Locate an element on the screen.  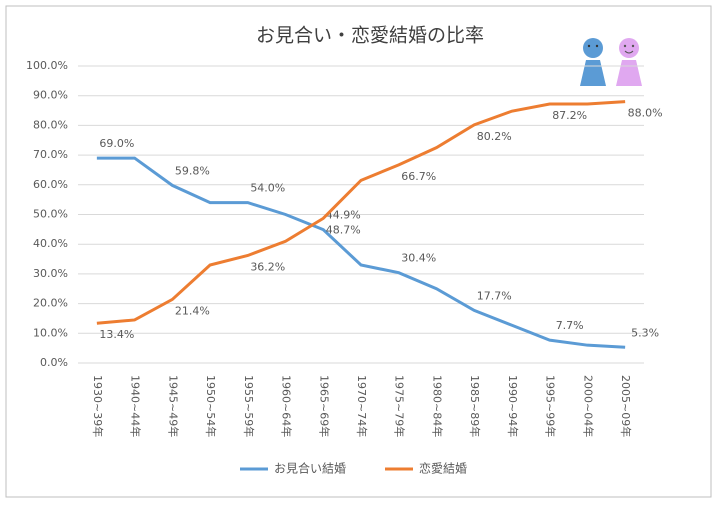
x-tick-label: 1930~39年 is located at coordinates (98, 406).